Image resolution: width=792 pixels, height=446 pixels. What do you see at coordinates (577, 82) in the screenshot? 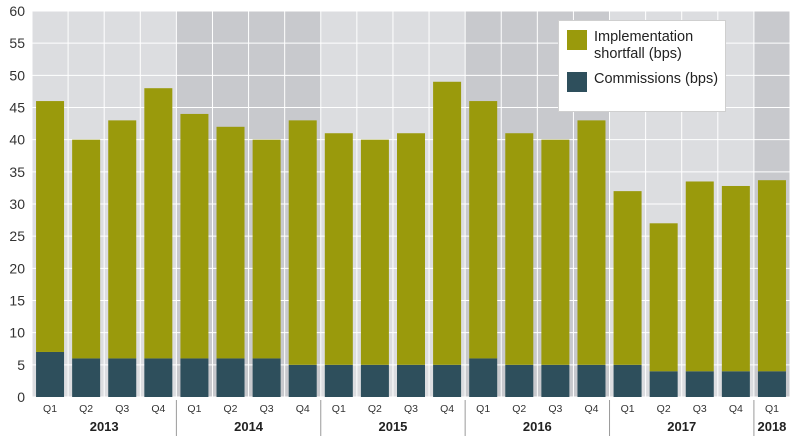
I see `legend-swatch-commissions` at bounding box center [577, 82].